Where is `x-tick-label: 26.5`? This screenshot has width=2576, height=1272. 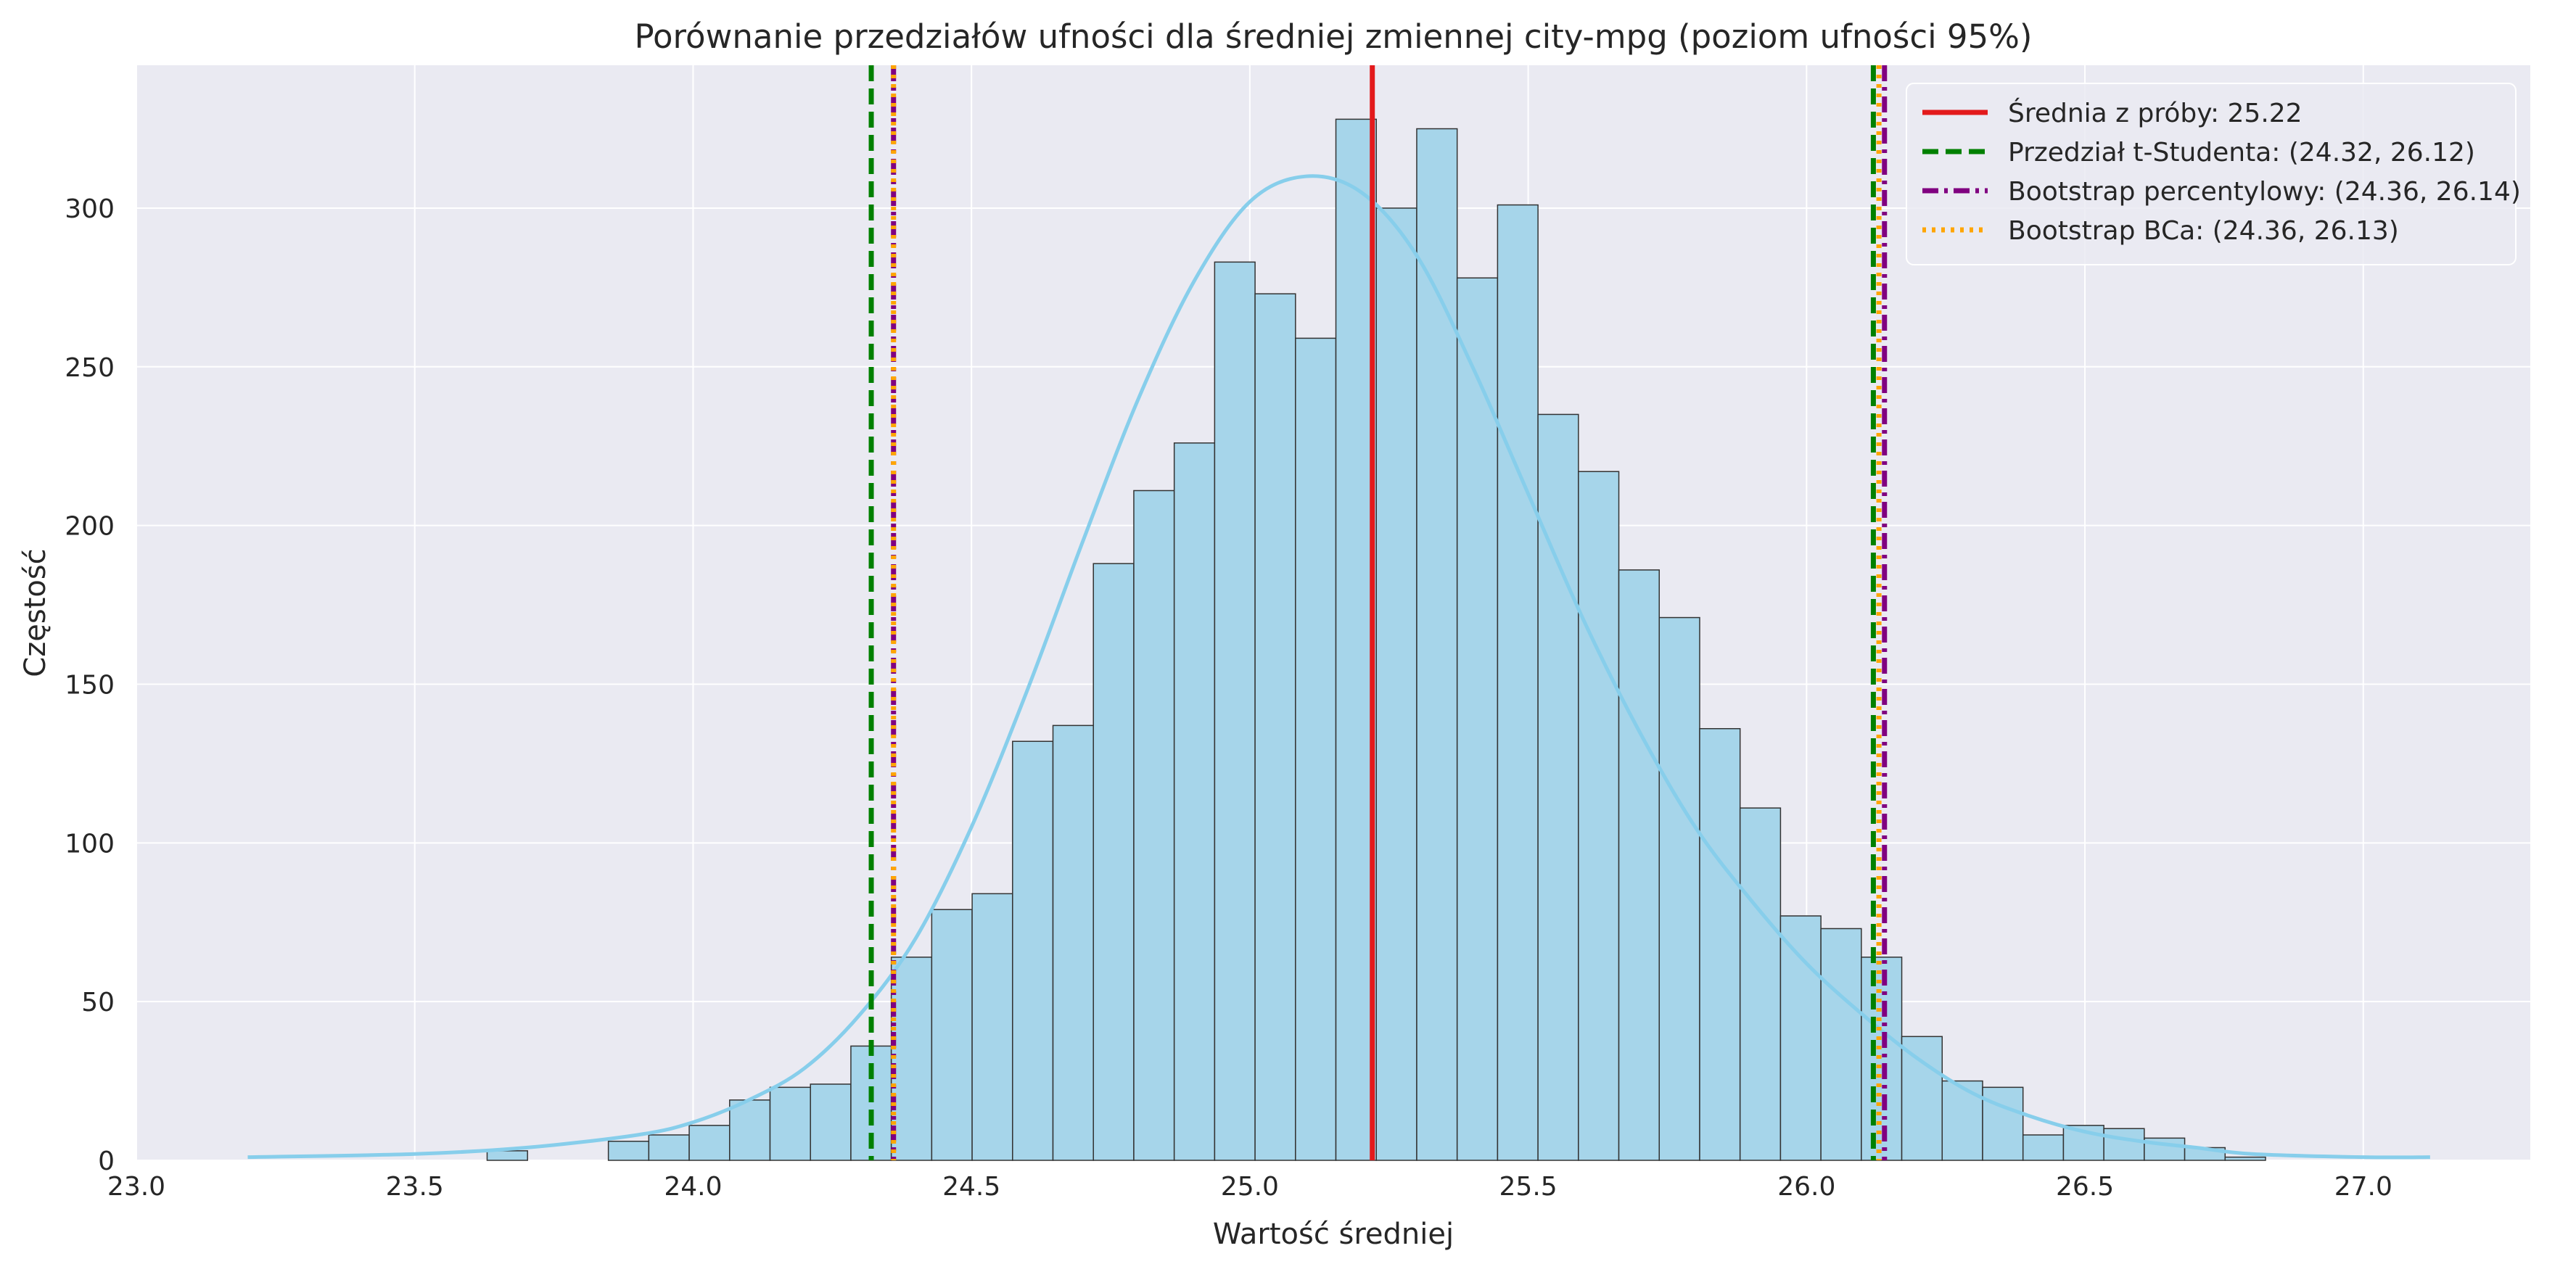
x-tick-label: 26.5 is located at coordinates (2085, 1187).